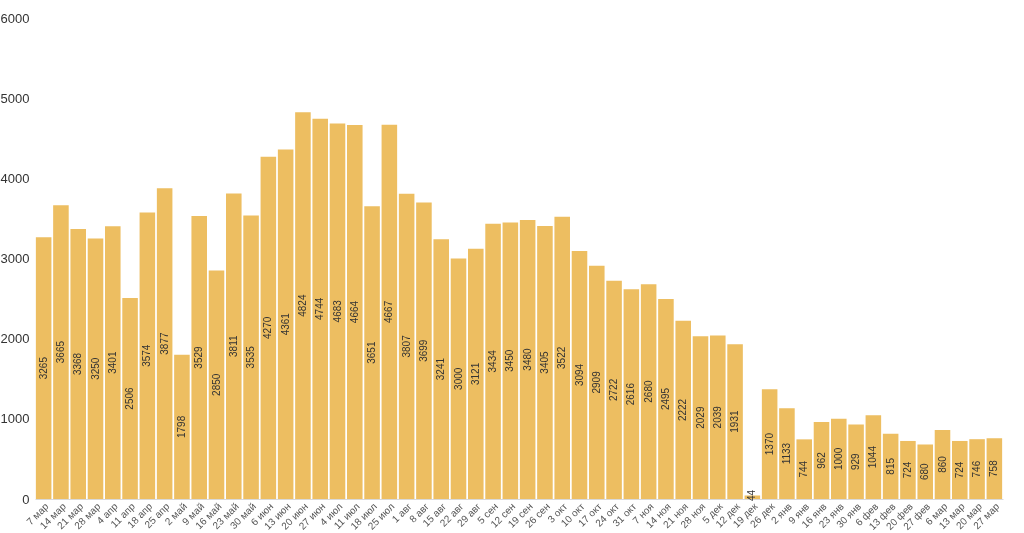 This screenshot has width=1024, height=533. Describe the element at coordinates (233, 346) in the screenshot. I see `data-label: 3811` at that location.